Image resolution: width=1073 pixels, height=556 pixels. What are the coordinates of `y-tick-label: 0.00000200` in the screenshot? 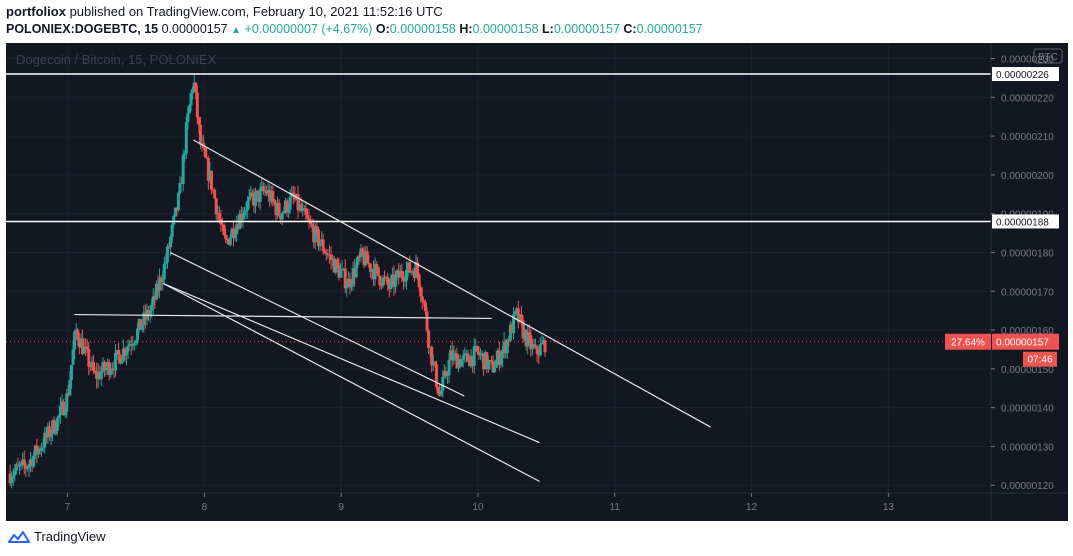 It's located at (1027, 176).